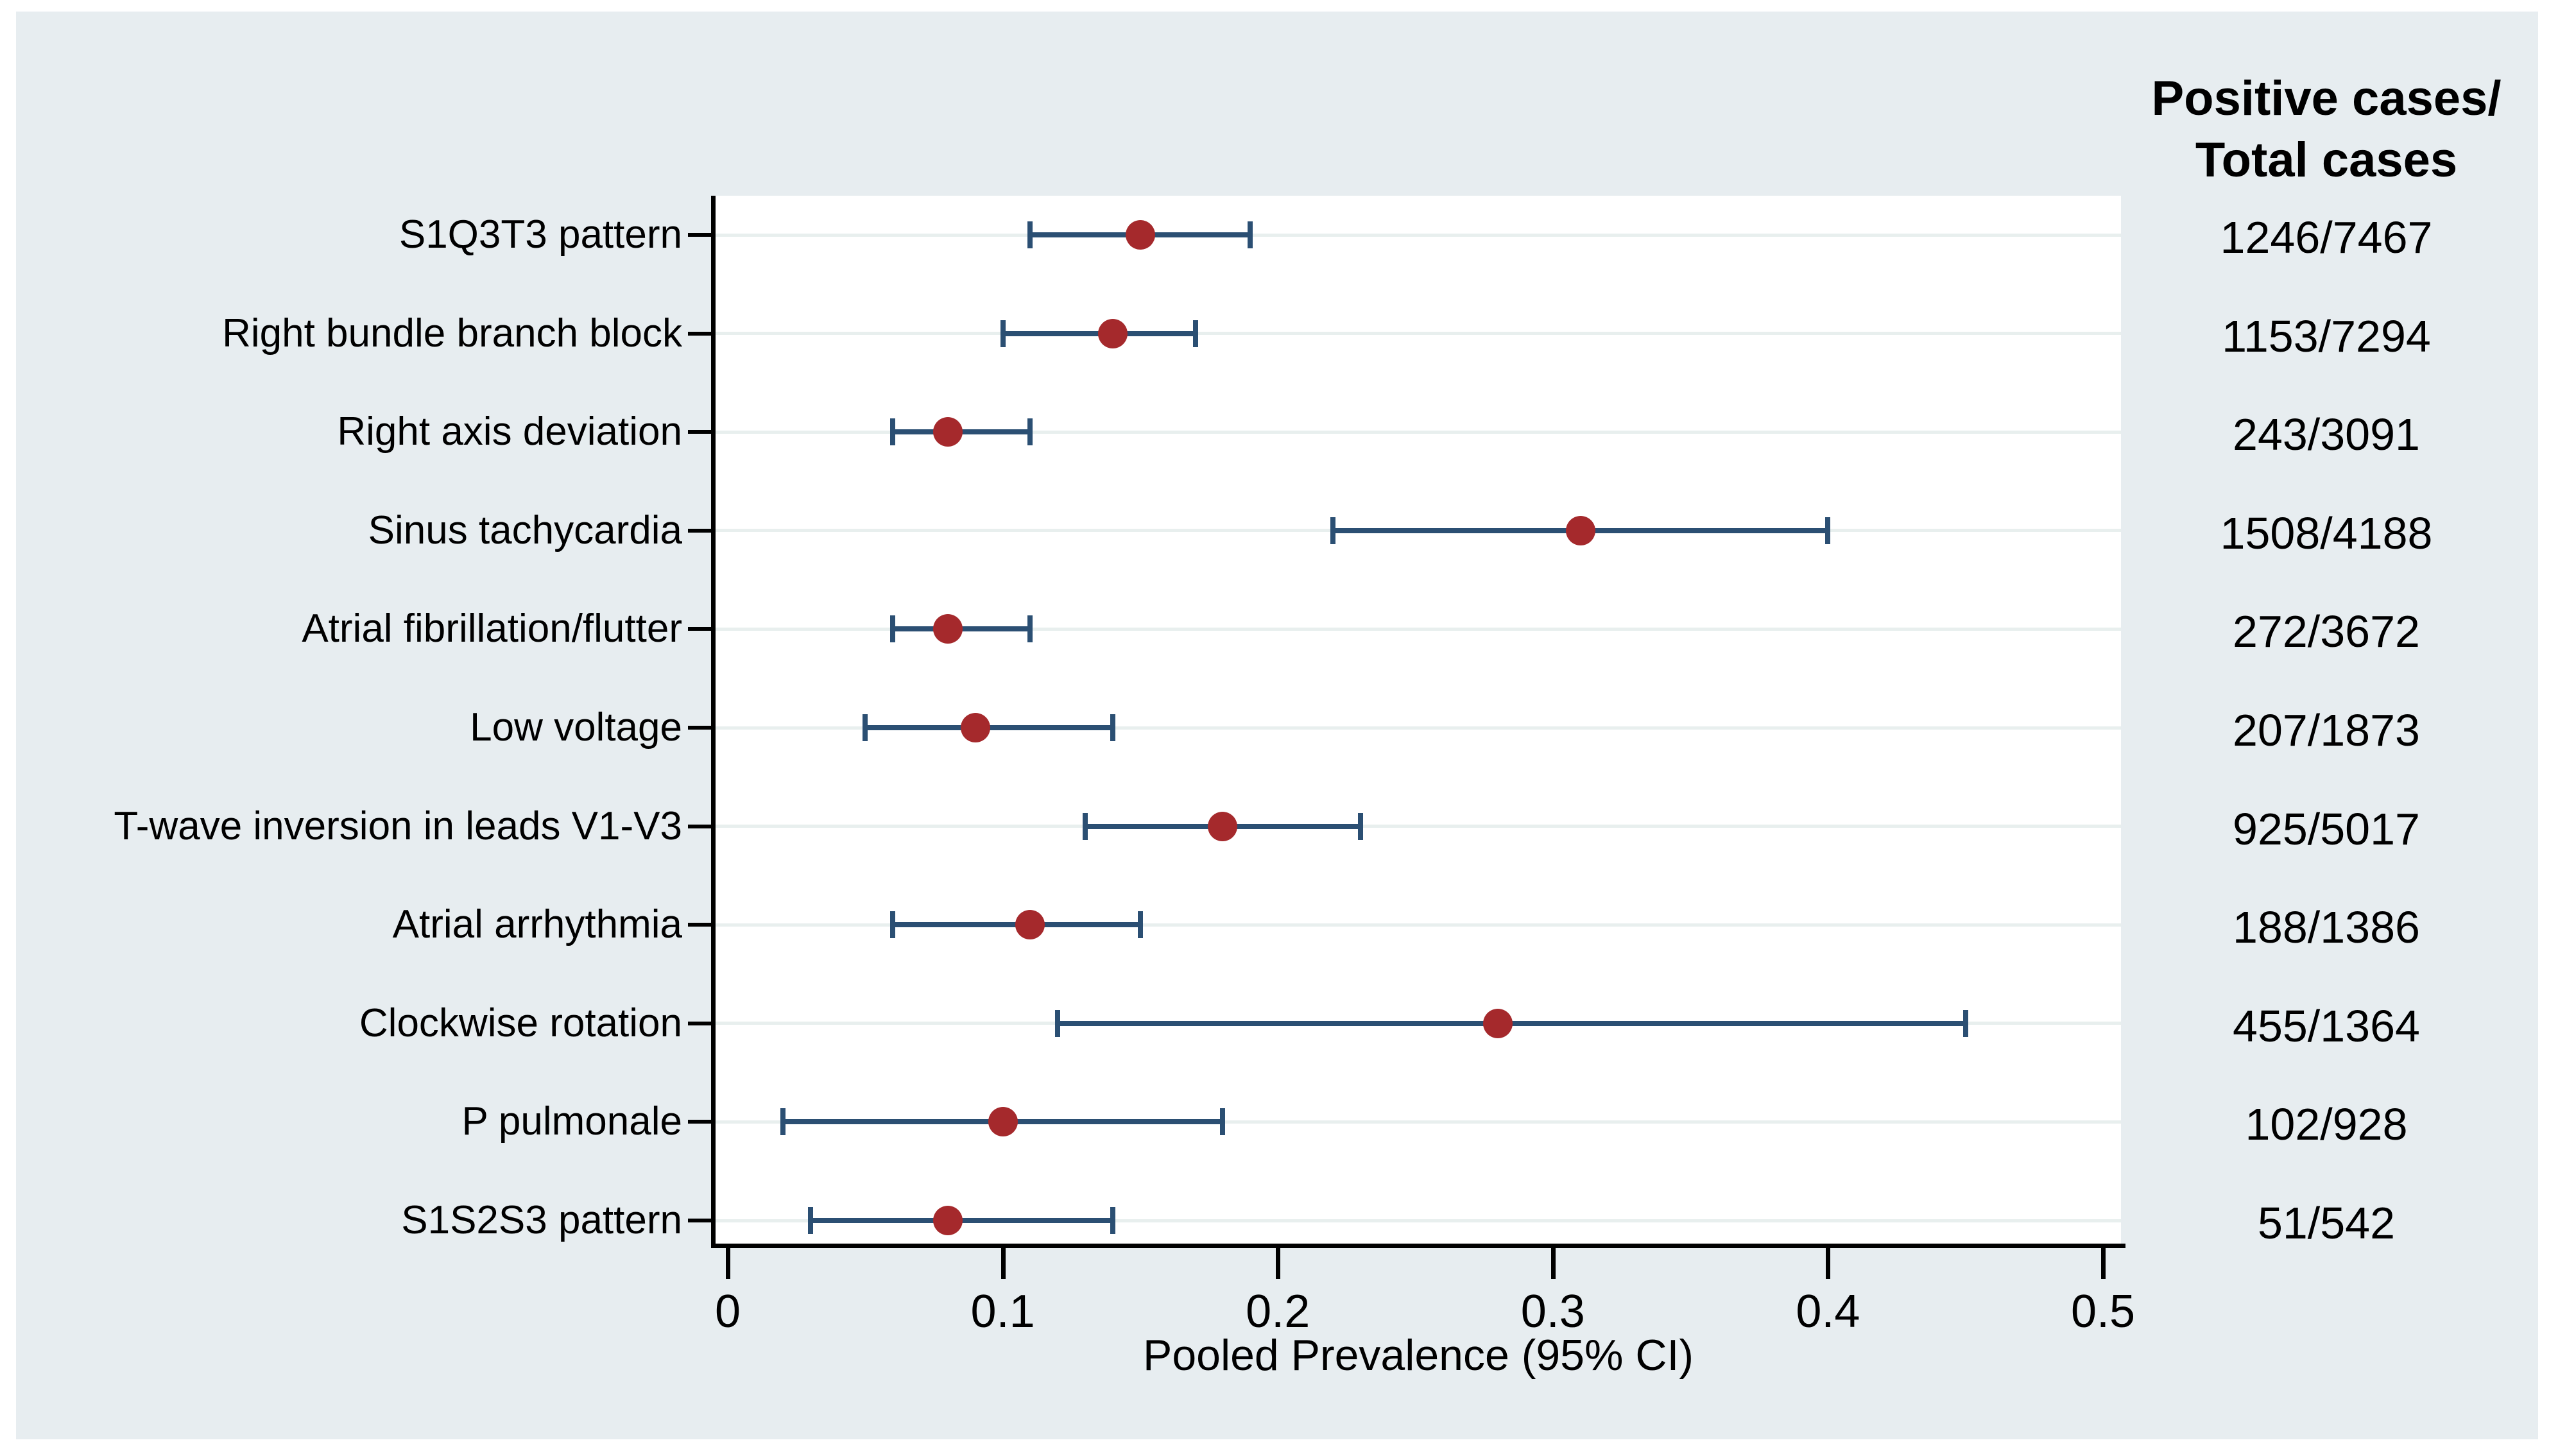 The image size is (2567, 1456). I want to click on positive-total-value: 925/5017, so click(2326, 829).